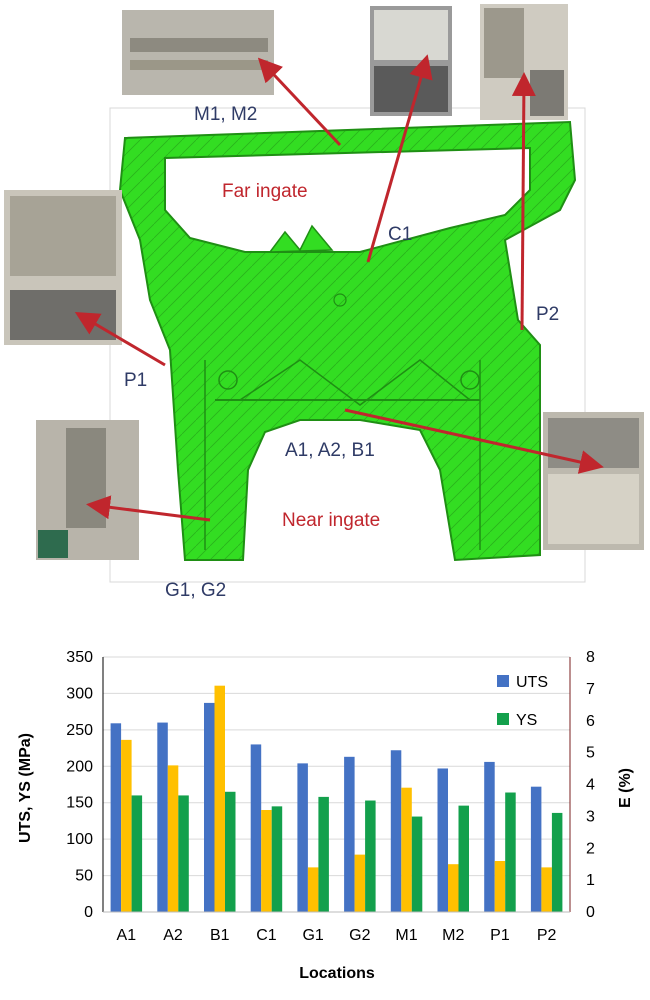 This screenshot has height=1000, width=650. Describe the element at coordinates (399, 158) in the screenshot. I see `arrow-c1` at that location.